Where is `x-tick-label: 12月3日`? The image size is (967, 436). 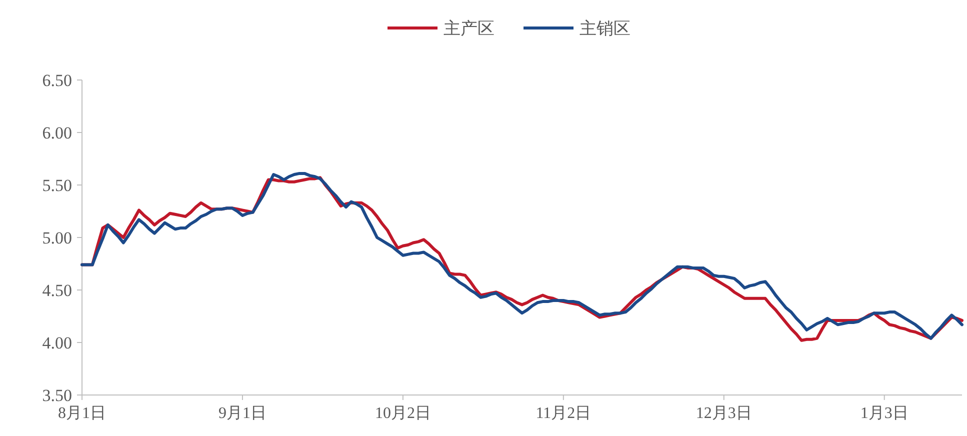
x-tick-label: 12月3日 is located at coordinates (724, 413).